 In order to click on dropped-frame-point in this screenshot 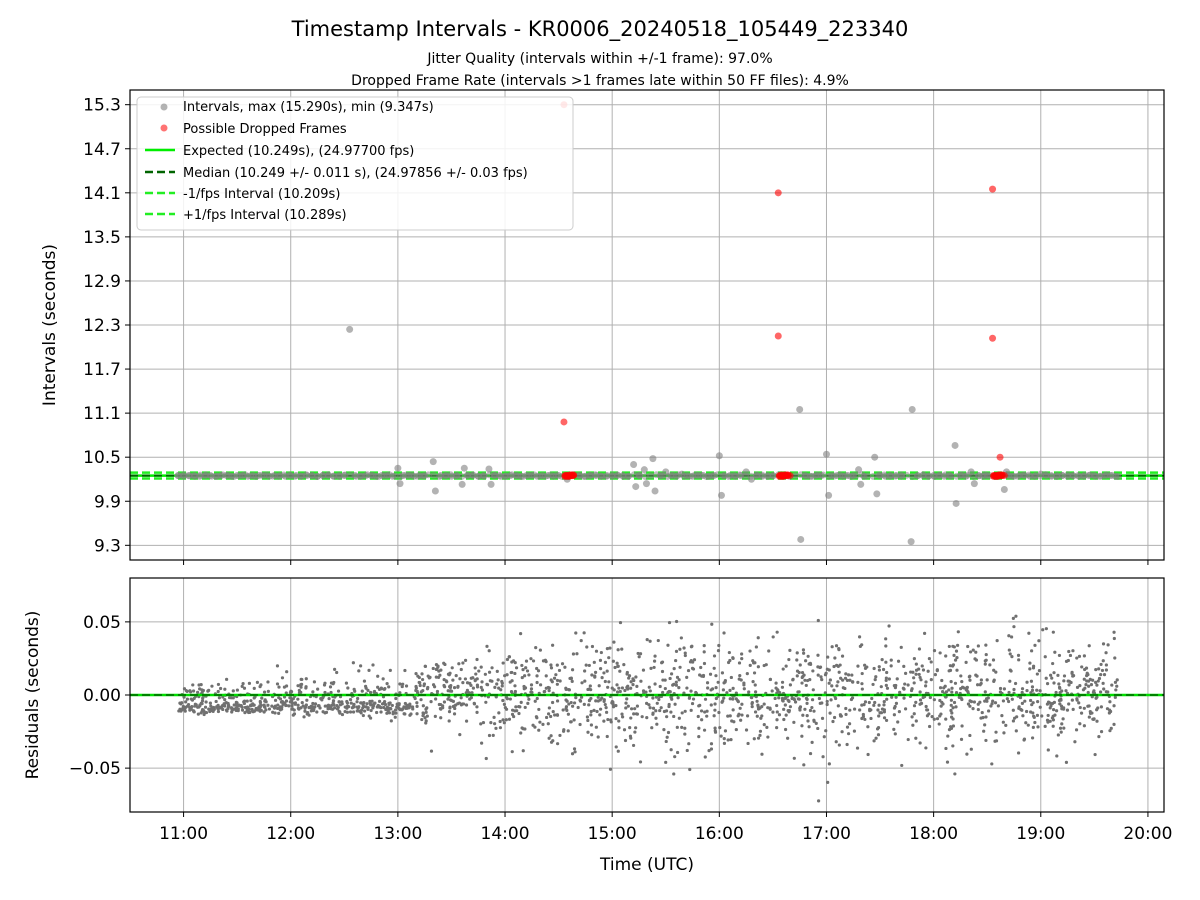, I will do `click(788, 475)`.